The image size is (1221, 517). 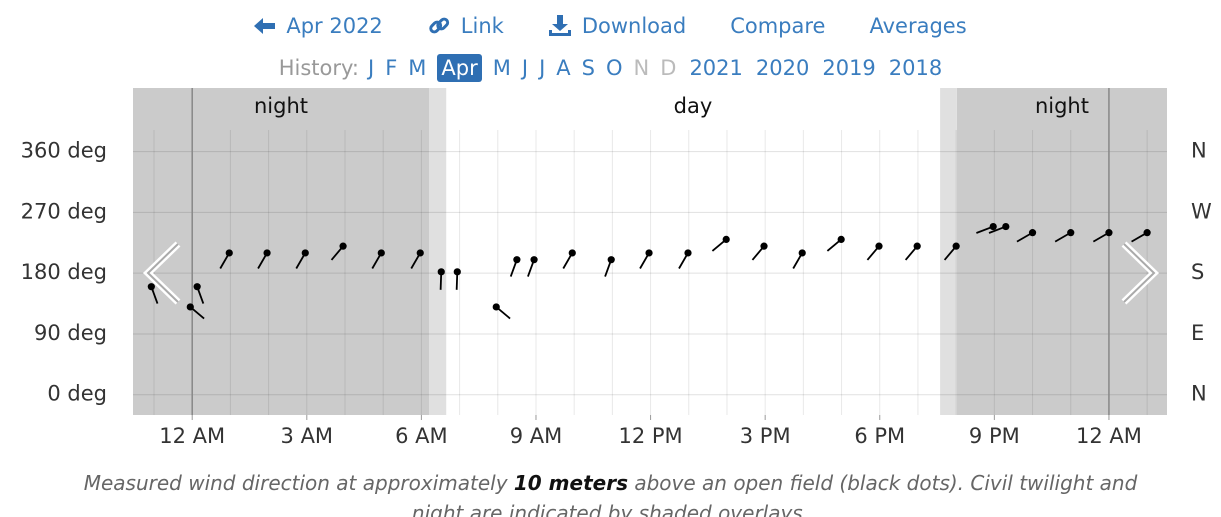 I want to click on x-tick-label: 6 PM, so click(x=879, y=436).